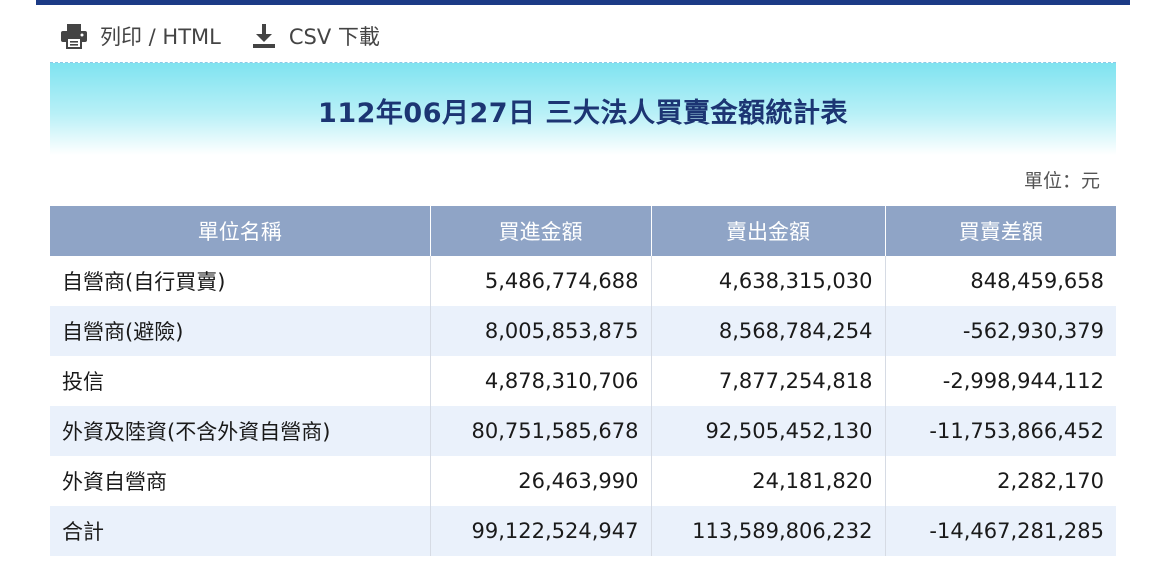 The image size is (1164, 584). I want to click on row-buy: 26,463,990, so click(541, 481).